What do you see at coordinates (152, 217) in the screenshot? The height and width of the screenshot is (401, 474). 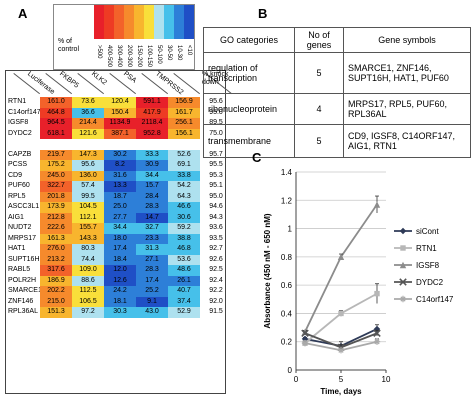 I see `heatmap-cell: 14.7` at bounding box center [152, 217].